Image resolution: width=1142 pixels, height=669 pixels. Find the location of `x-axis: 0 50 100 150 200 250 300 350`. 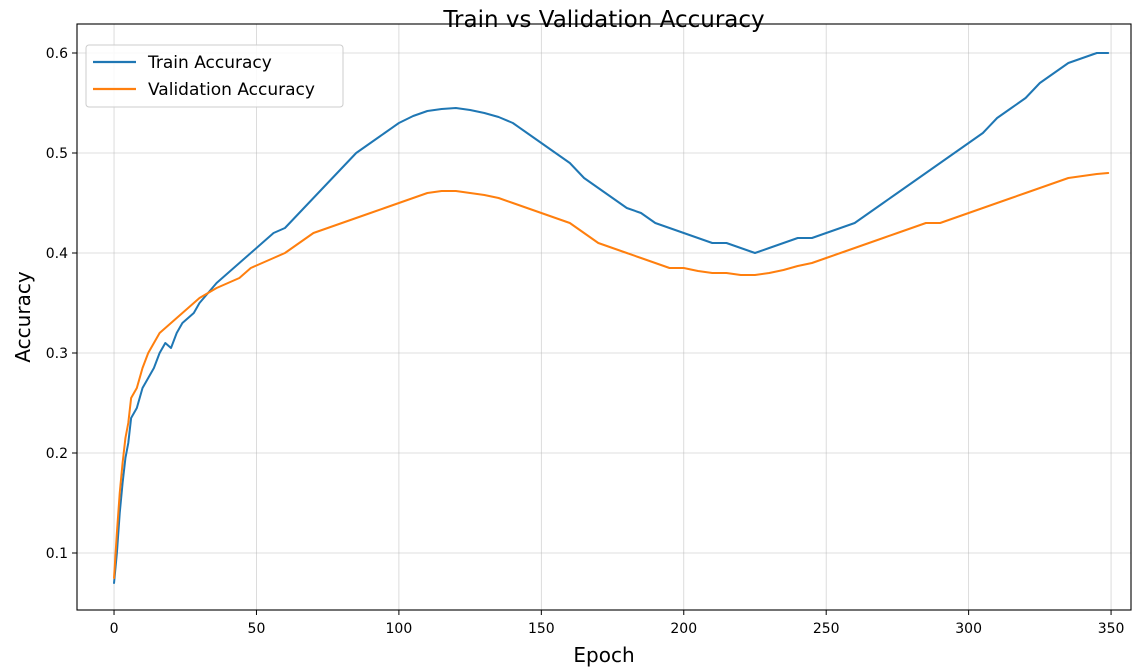

x-axis: 0 50 100 150 200 250 300 350 is located at coordinates (617, 623).